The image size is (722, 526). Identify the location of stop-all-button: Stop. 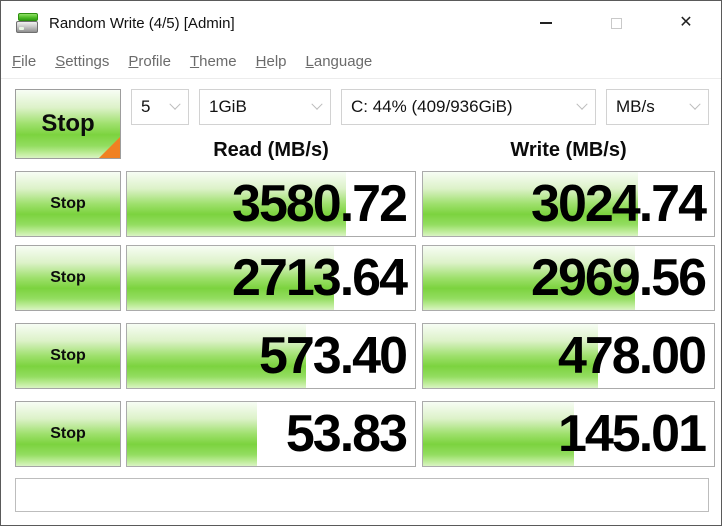
(68, 124).